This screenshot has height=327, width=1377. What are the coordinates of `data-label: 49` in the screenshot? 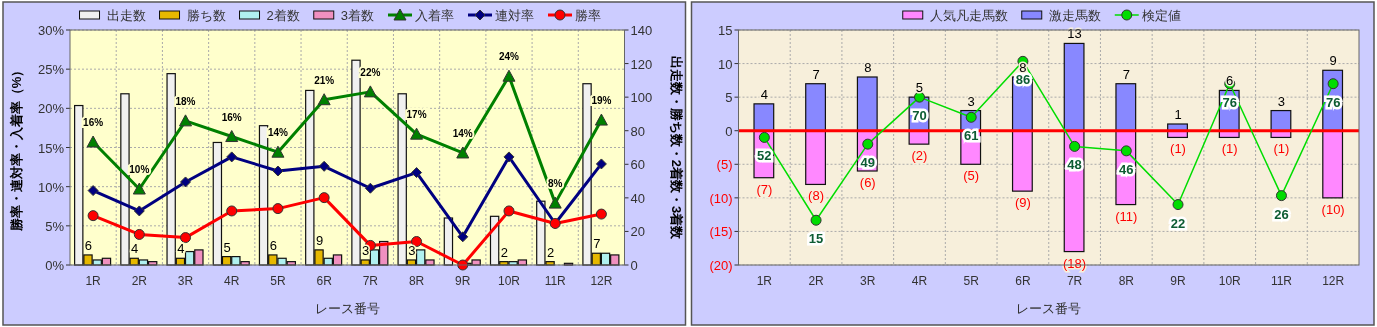 It's located at (868, 163).